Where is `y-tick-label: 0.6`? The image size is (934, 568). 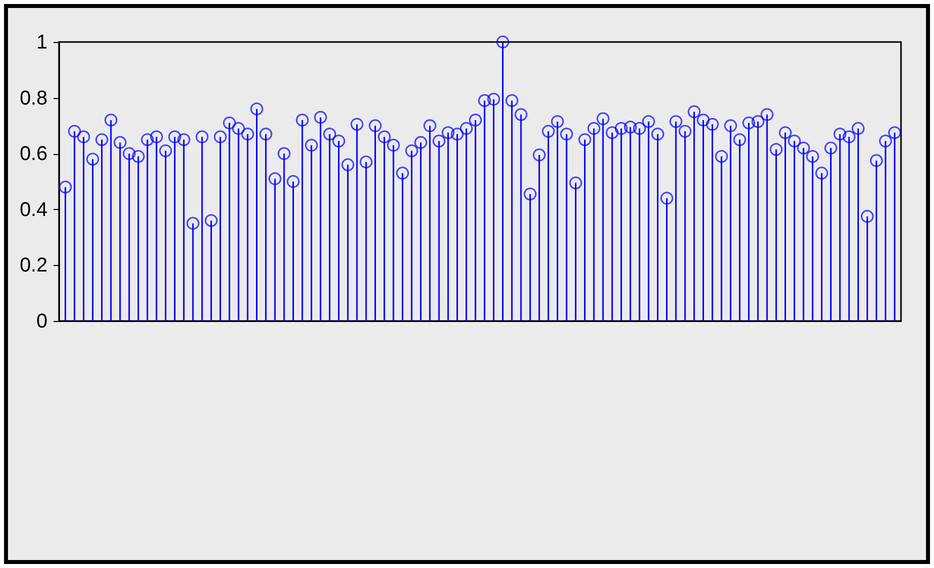 y-tick-label: 0.6 is located at coordinates (34, 154).